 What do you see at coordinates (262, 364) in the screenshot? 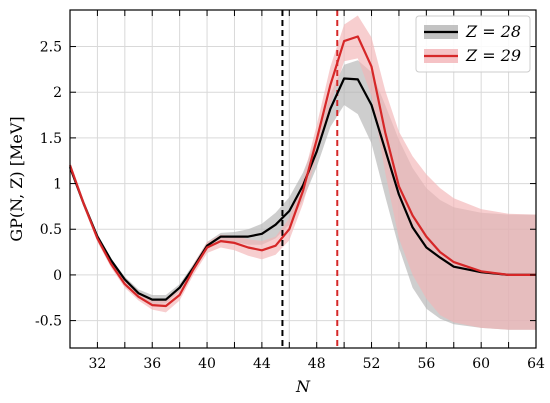
I see `x-tick-label: 44` at bounding box center [262, 364].